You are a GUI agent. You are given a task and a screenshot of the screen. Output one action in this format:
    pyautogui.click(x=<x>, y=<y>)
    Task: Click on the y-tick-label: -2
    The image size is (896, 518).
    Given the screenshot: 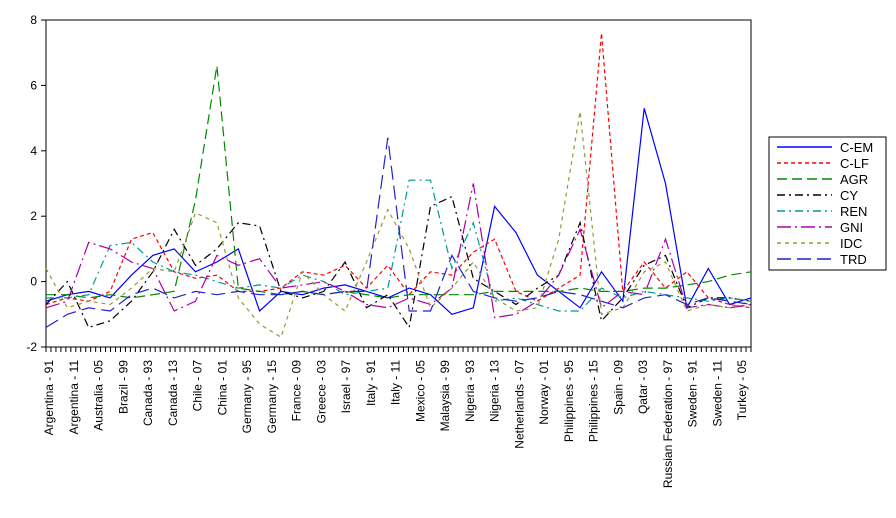 What is the action you would take?
    pyautogui.click(x=31, y=347)
    